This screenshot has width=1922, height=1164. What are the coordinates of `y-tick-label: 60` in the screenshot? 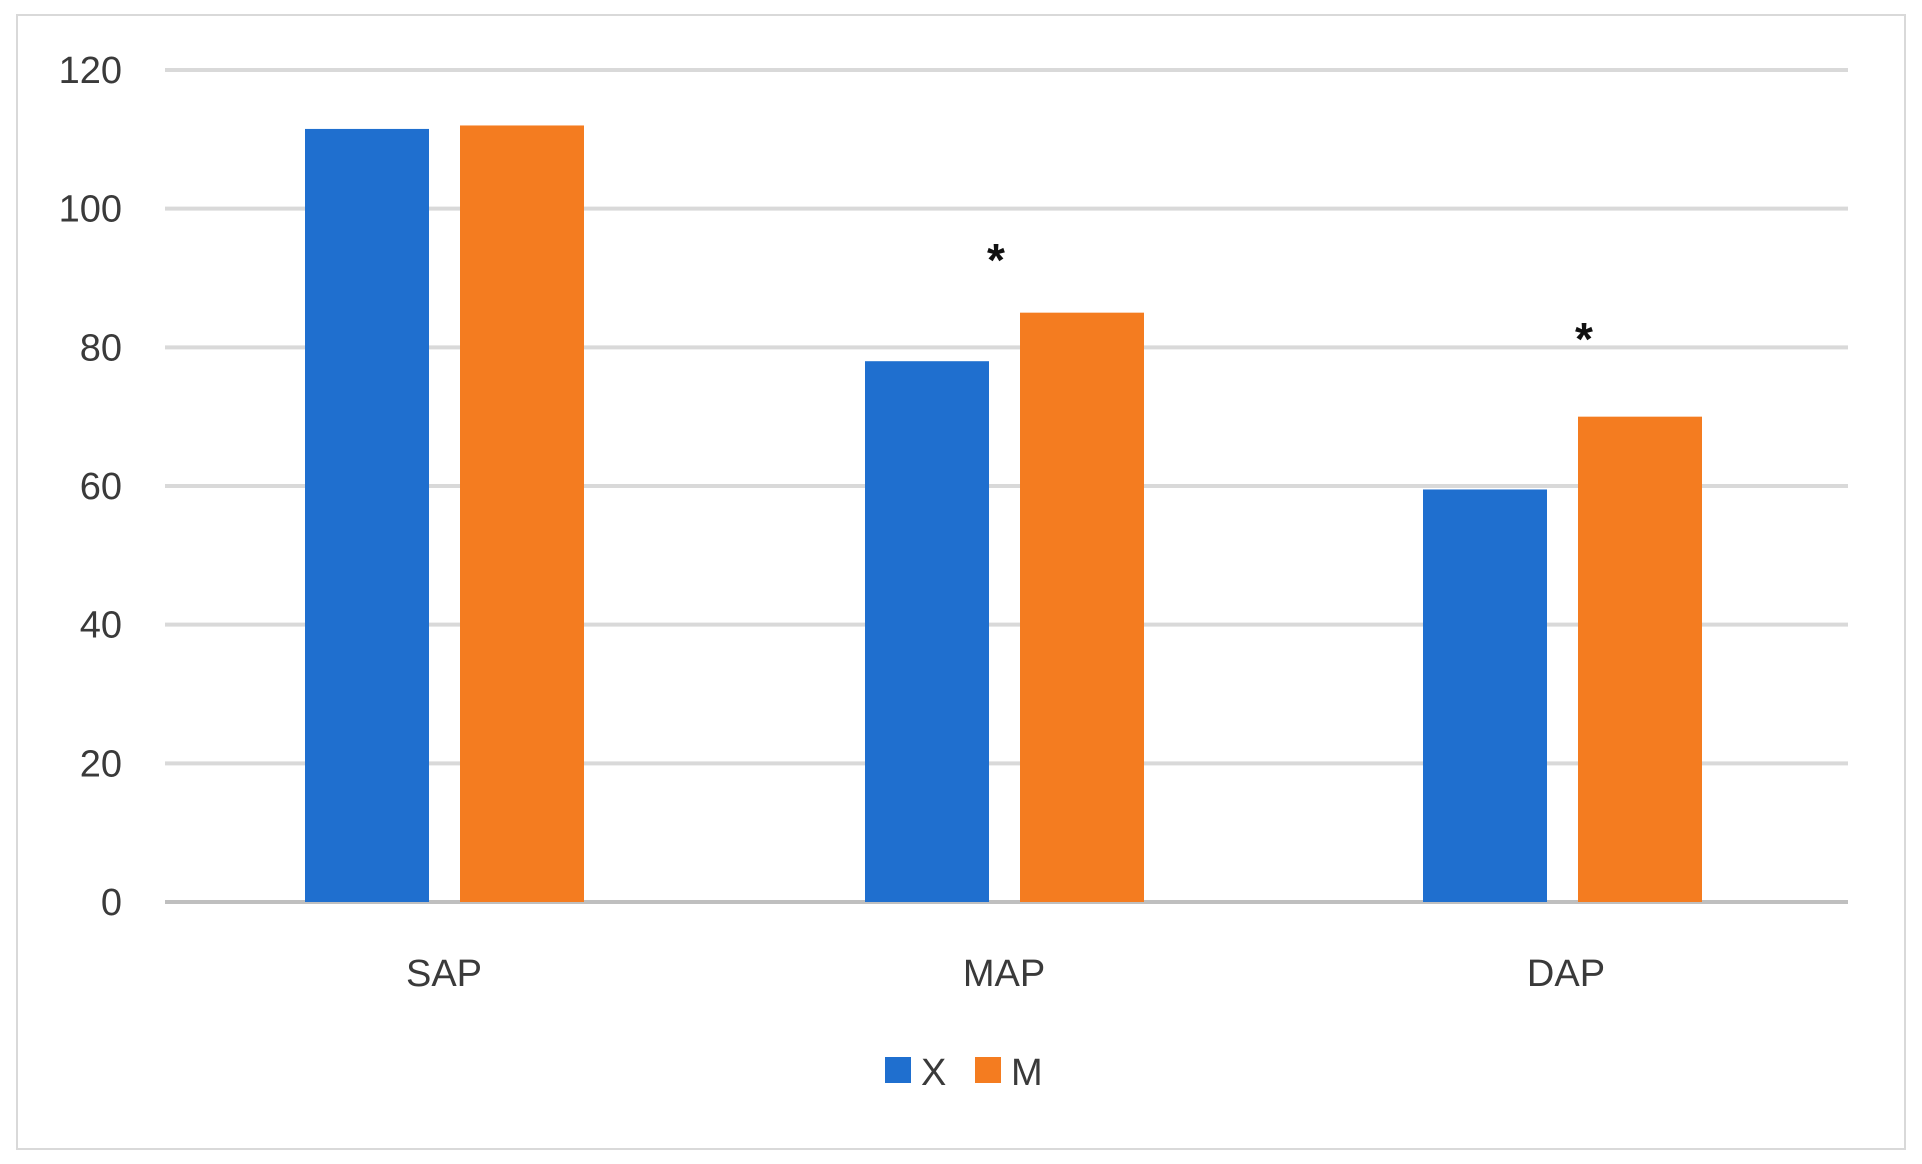 It's located at (101, 487).